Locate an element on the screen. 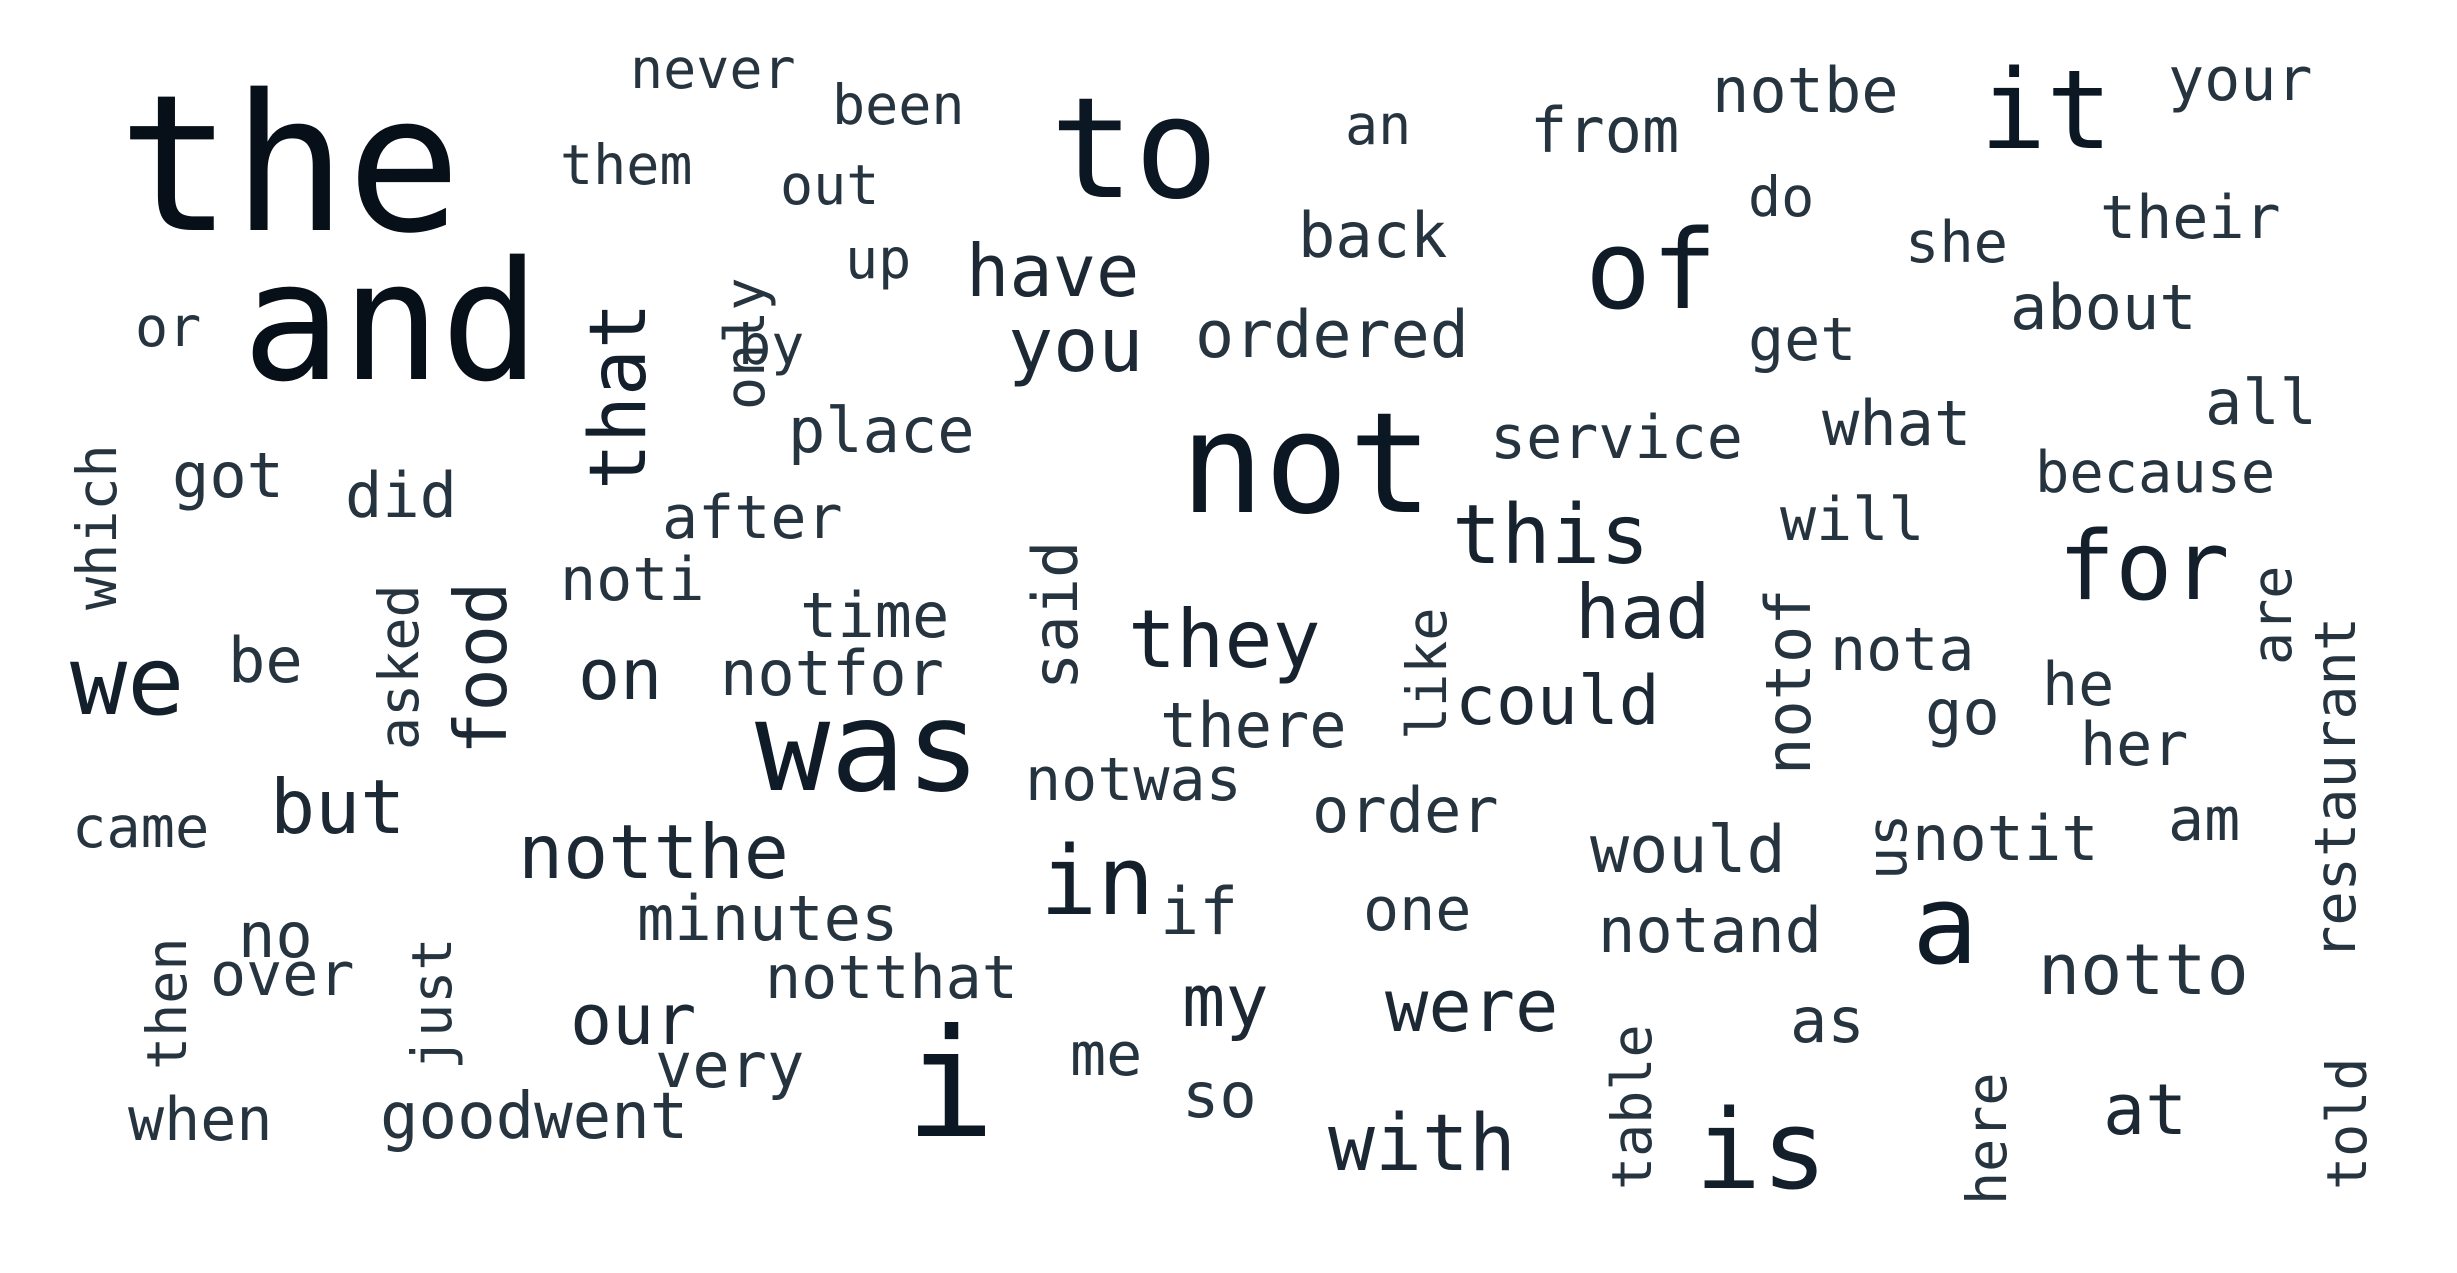 This screenshot has height=1273, width=2457. word-them: them is located at coordinates (626, 165).